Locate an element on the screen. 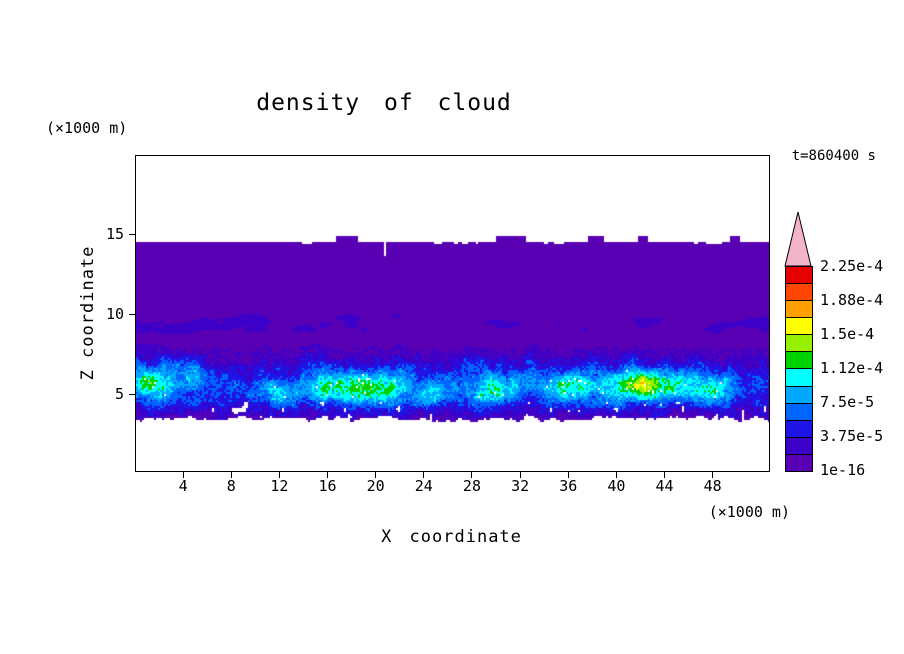 The height and width of the screenshot is (654, 904). x-tick-label: 12 is located at coordinates (279, 486).